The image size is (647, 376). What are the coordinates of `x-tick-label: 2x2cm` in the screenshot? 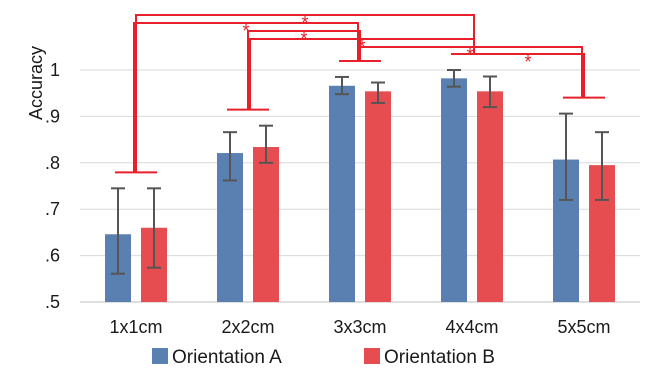 It's located at (247, 327).